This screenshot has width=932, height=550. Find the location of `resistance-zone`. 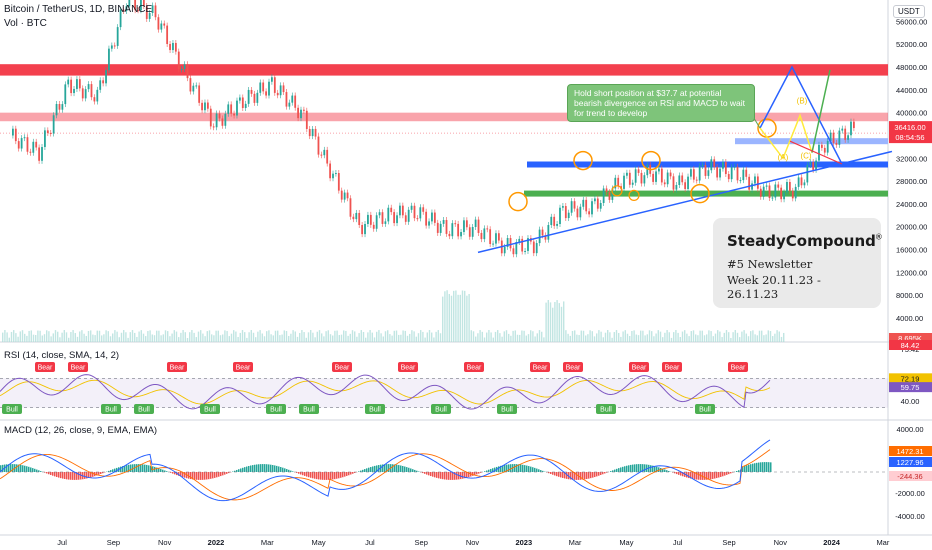

resistance-zone is located at coordinates (444, 70).